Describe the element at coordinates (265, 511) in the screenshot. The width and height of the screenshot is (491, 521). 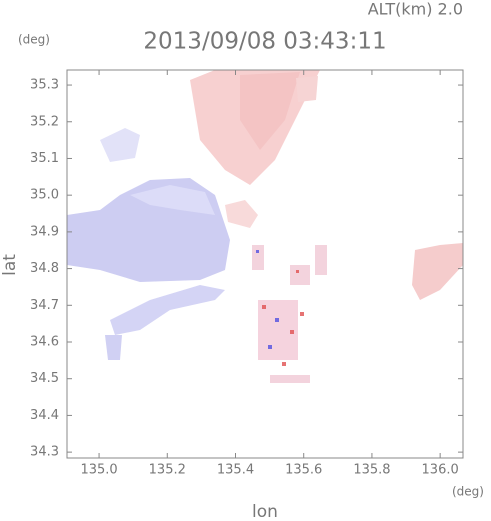
I see `x-axis-label: lon` at that location.